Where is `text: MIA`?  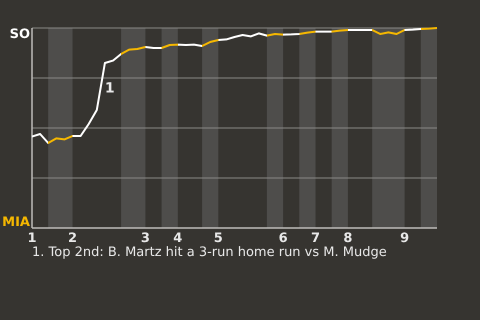
text: MIA is located at coordinates (16, 222).